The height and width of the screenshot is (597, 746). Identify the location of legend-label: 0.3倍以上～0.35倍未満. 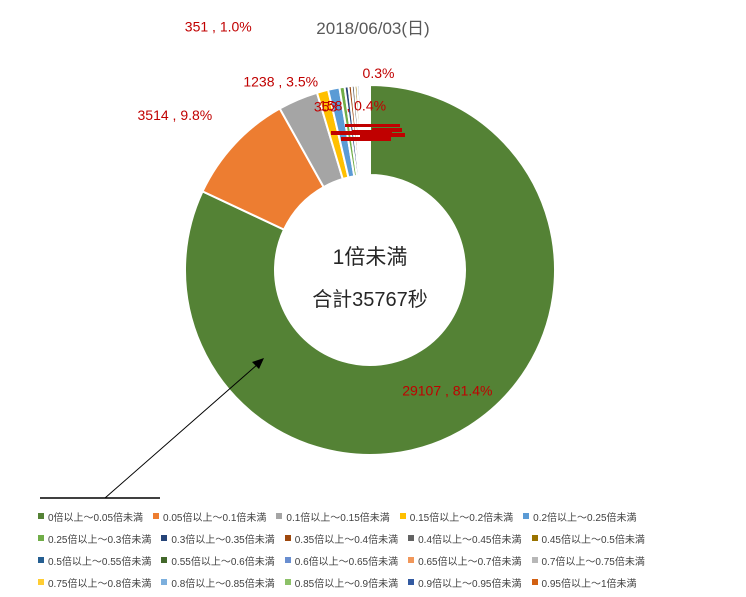
(223, 540).